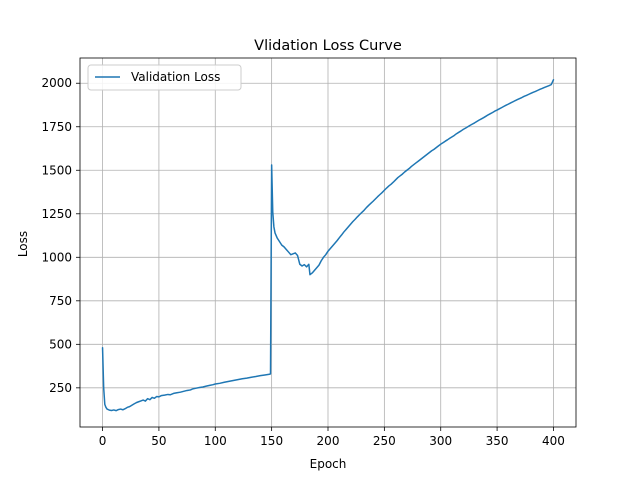 This screenshot has width=640, height=484. I want to click on y-tick-label: 2000, so click(56, 83).